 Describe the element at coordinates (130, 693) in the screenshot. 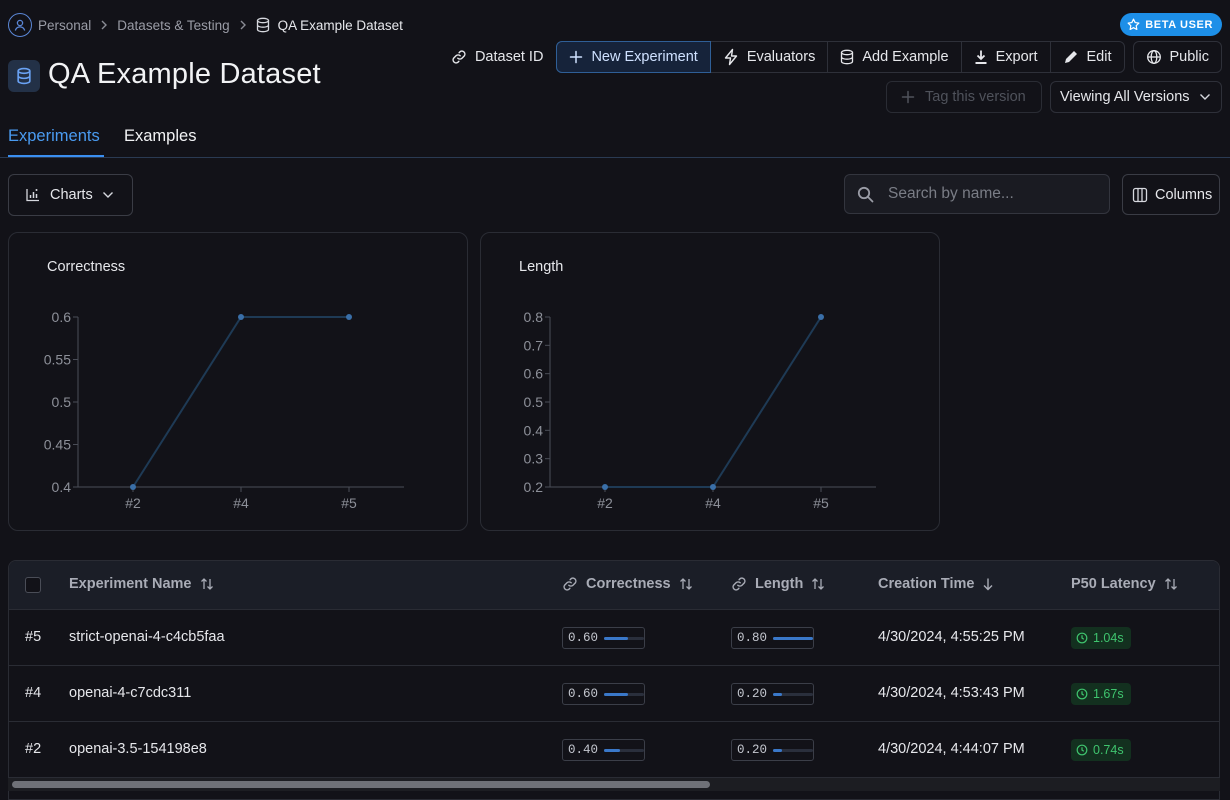

I see `experiment-name: openai-4-c7cdc311` at that location.